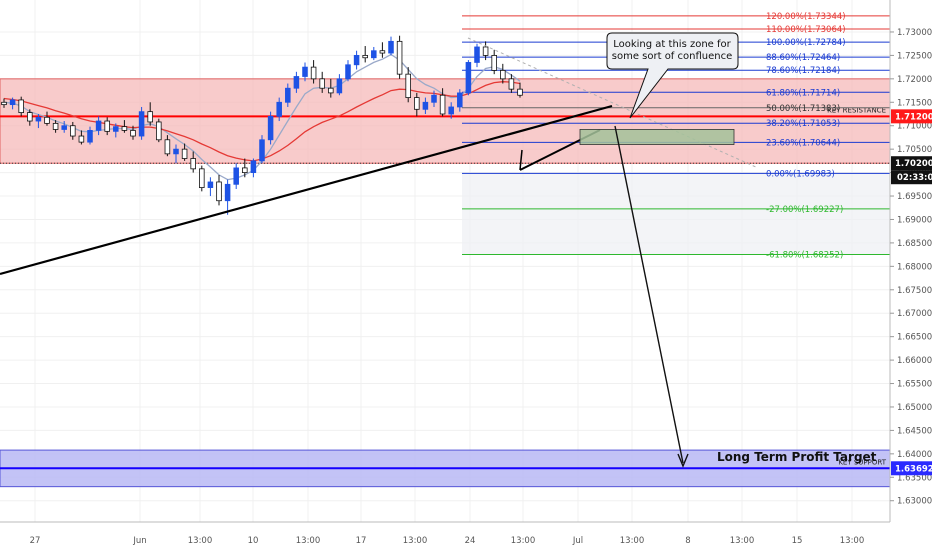  What do you see at coordinates (35, 541) in the screenshot?
I see `time-tick-label: 27` at bounding box center [35, 541].